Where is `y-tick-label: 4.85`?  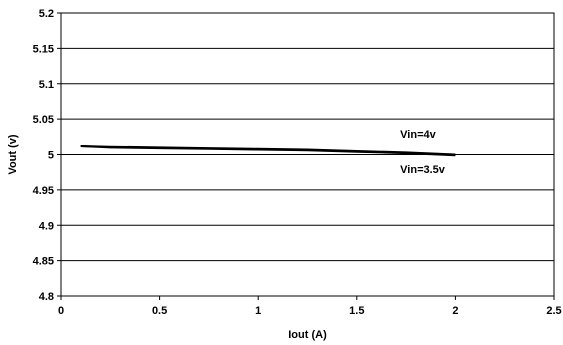 y-tick-label: 4.85 is located at coordinates (43, 262).